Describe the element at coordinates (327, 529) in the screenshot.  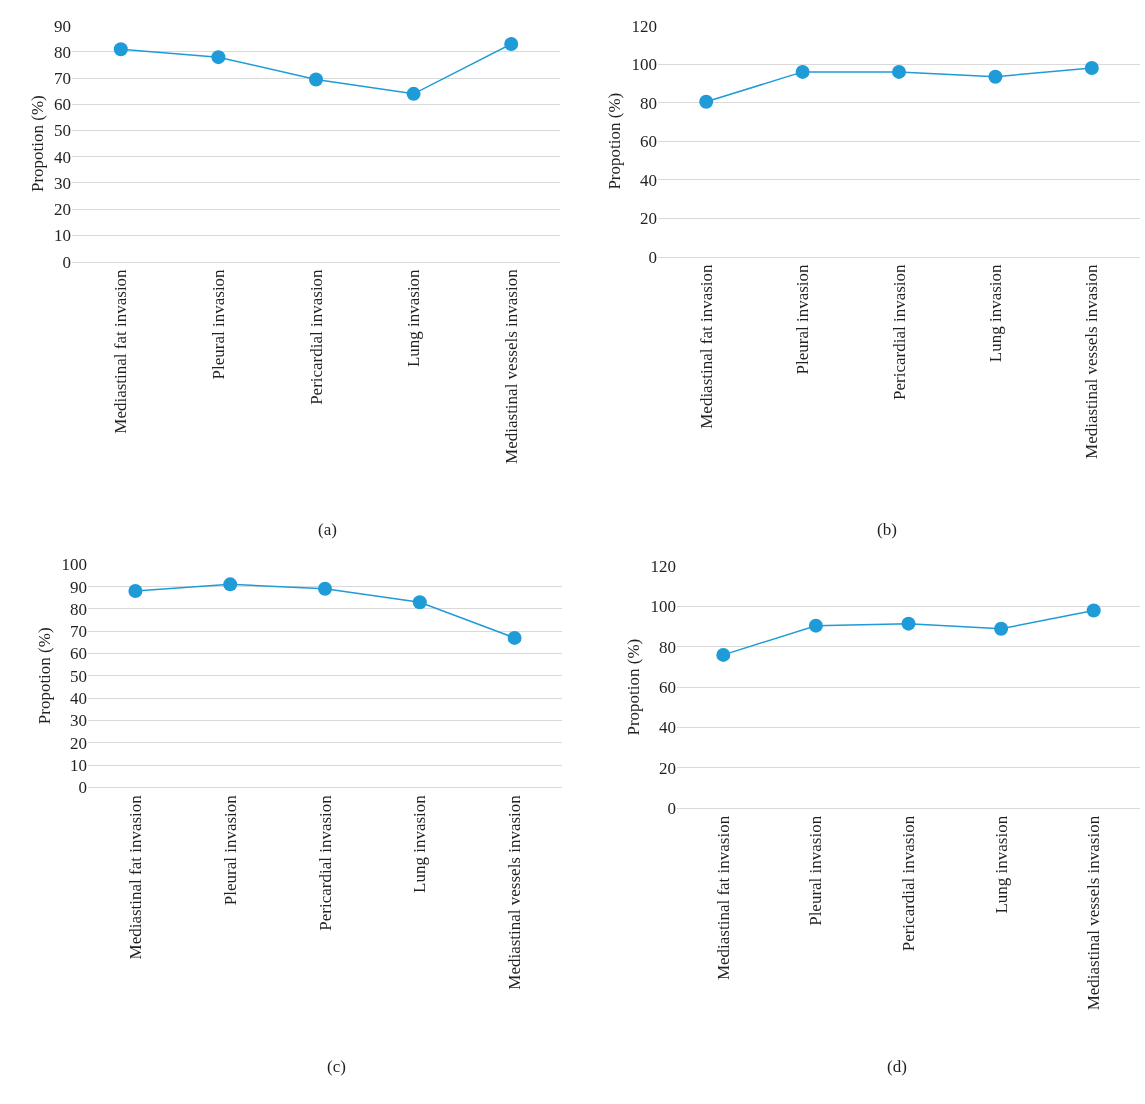
I see `text: (a)` at that location.